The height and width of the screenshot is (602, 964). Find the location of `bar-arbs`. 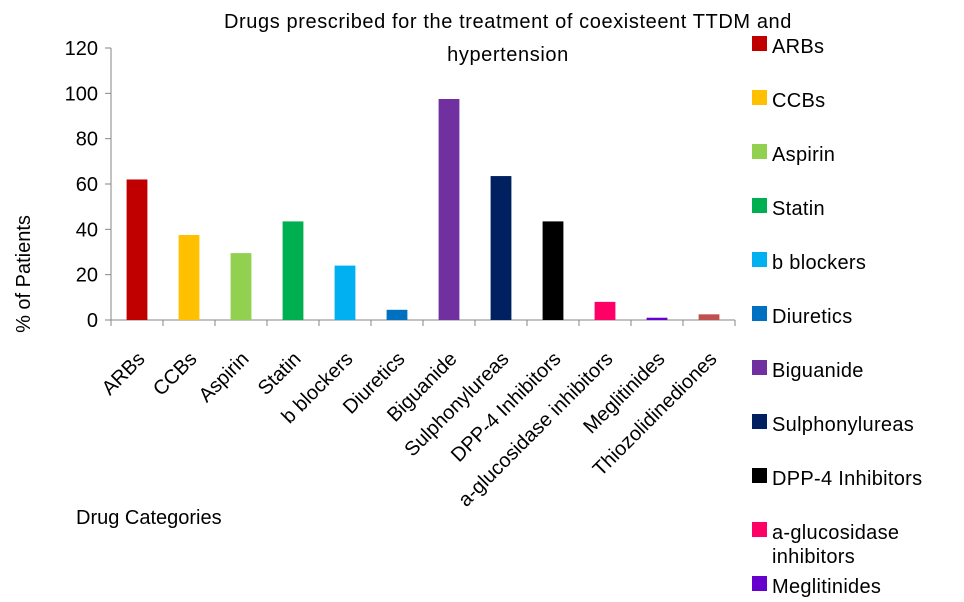

bar-arbs is located at coordinates (137, 249).